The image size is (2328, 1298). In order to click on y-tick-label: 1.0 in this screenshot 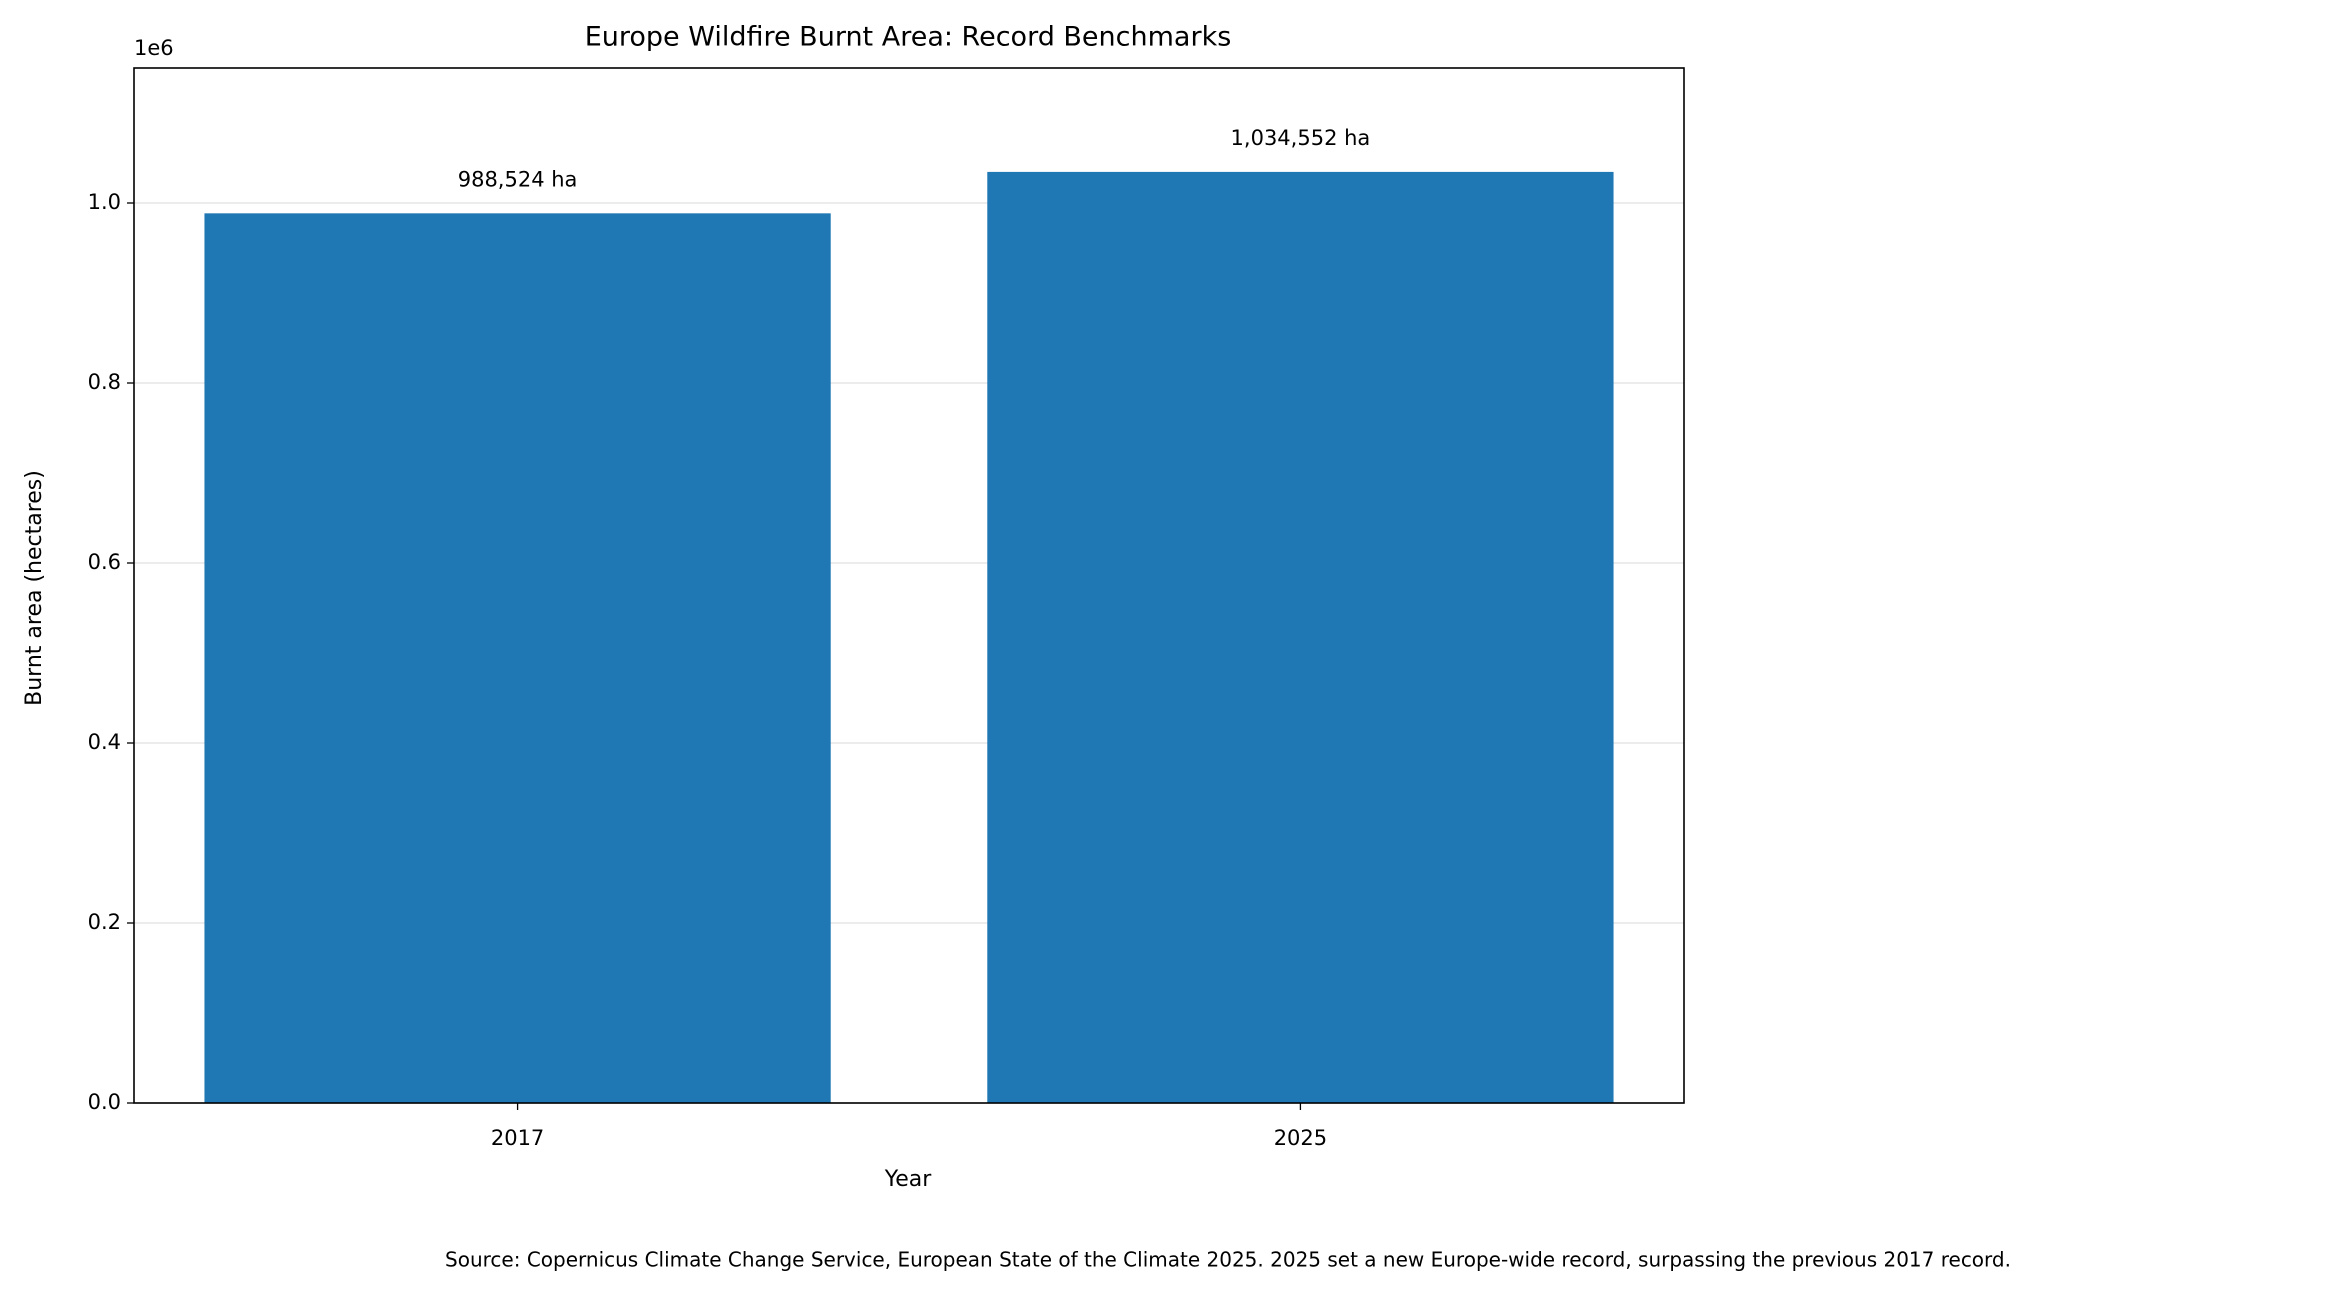, I will do `click(104, 202)`.